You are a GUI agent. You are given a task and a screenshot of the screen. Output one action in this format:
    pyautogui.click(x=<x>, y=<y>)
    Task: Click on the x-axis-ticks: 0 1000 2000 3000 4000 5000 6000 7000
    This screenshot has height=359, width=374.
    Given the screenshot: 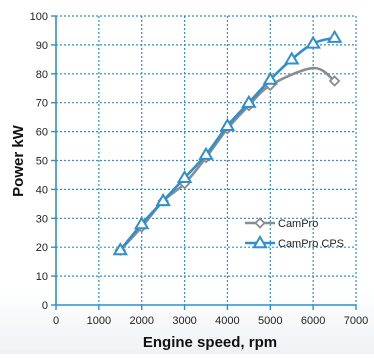 What is the action you would take?
    pyautogui.click(x=210, y=316)
    